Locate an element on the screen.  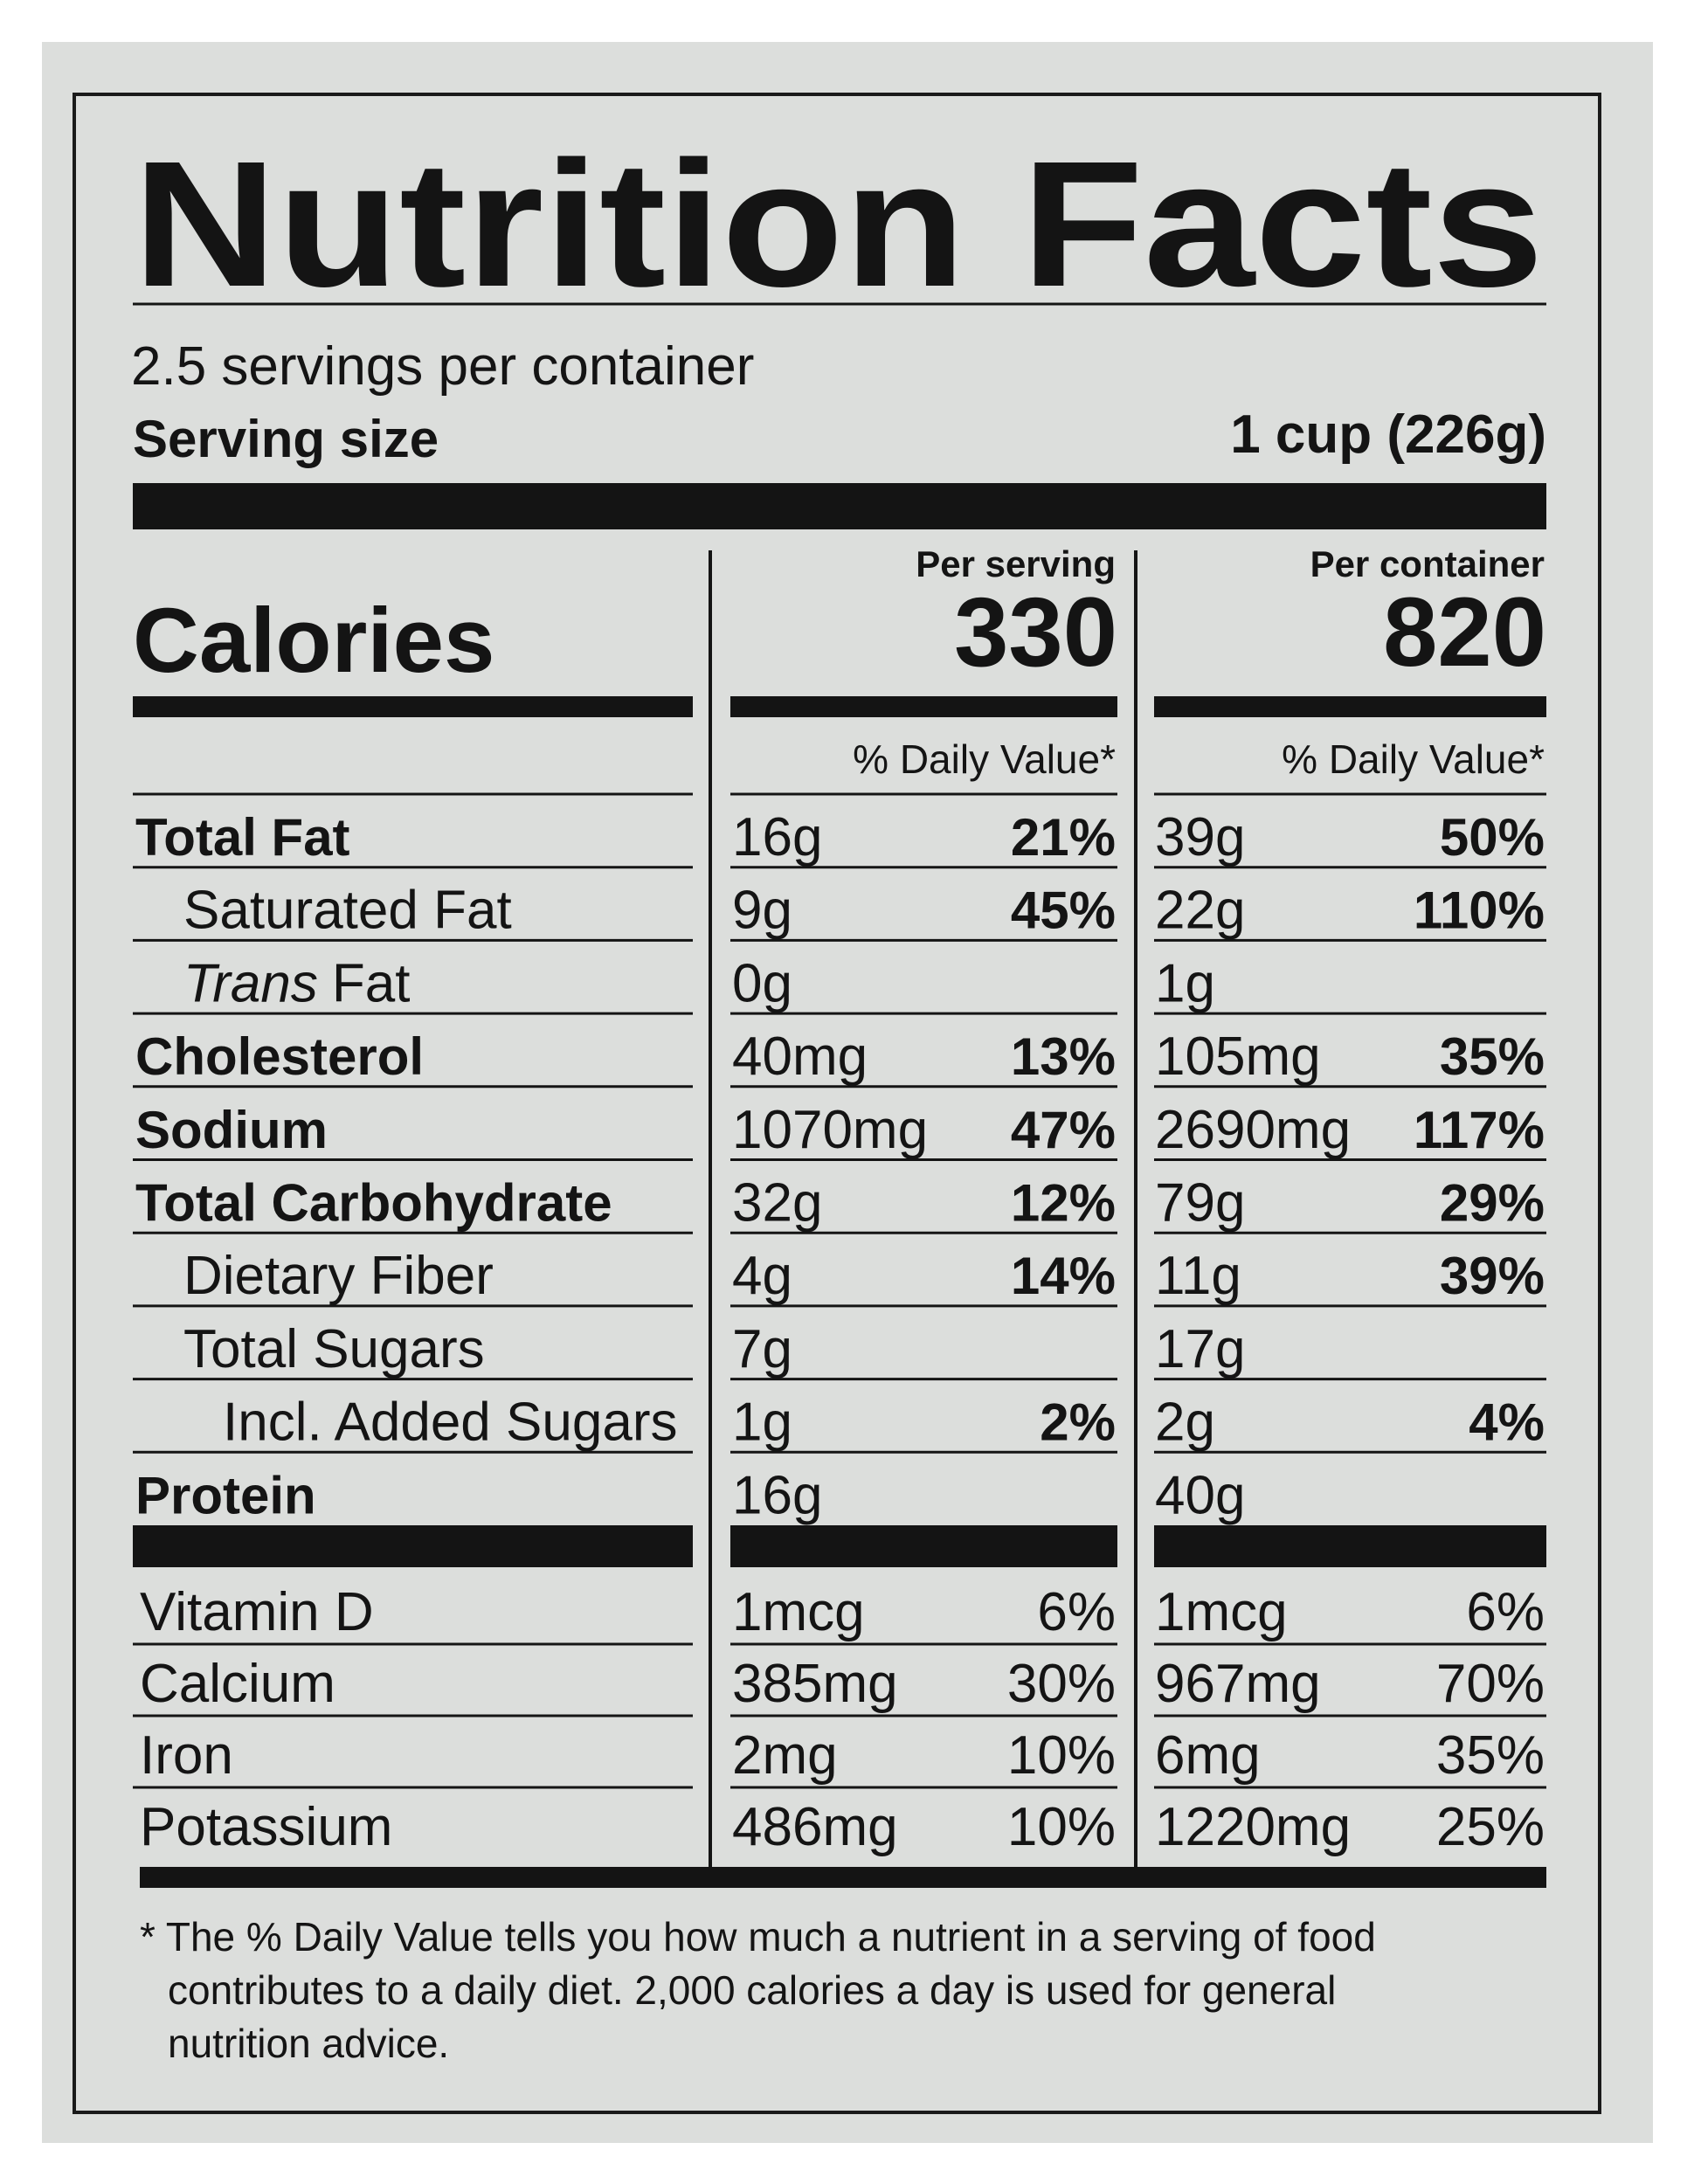
amount: 40mg is located at coordinates (800, 1056).